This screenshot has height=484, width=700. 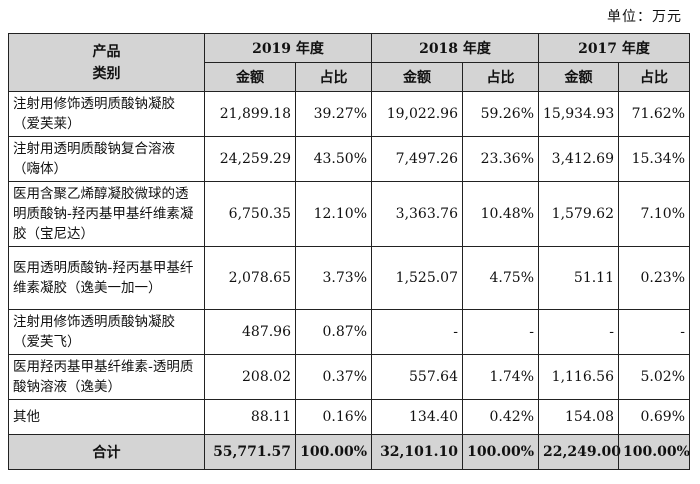 What do you see at coordinates (333, 417) in the screenshot?
I see `ratio-cell: 0.16%` at bounding box center [333, 417].